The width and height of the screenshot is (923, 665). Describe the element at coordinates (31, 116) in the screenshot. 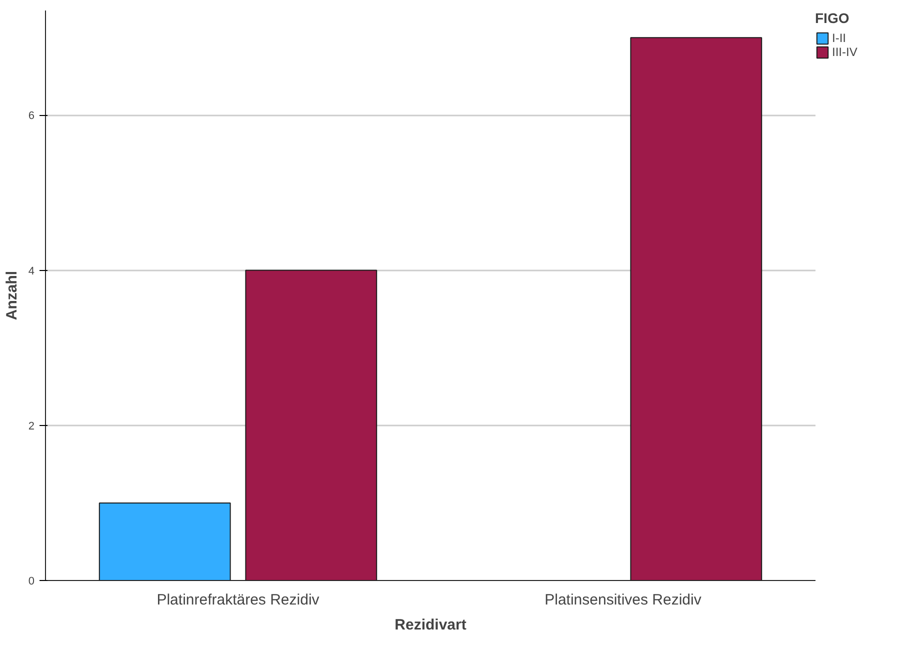

I see `y-tick-label: 6` at that location.